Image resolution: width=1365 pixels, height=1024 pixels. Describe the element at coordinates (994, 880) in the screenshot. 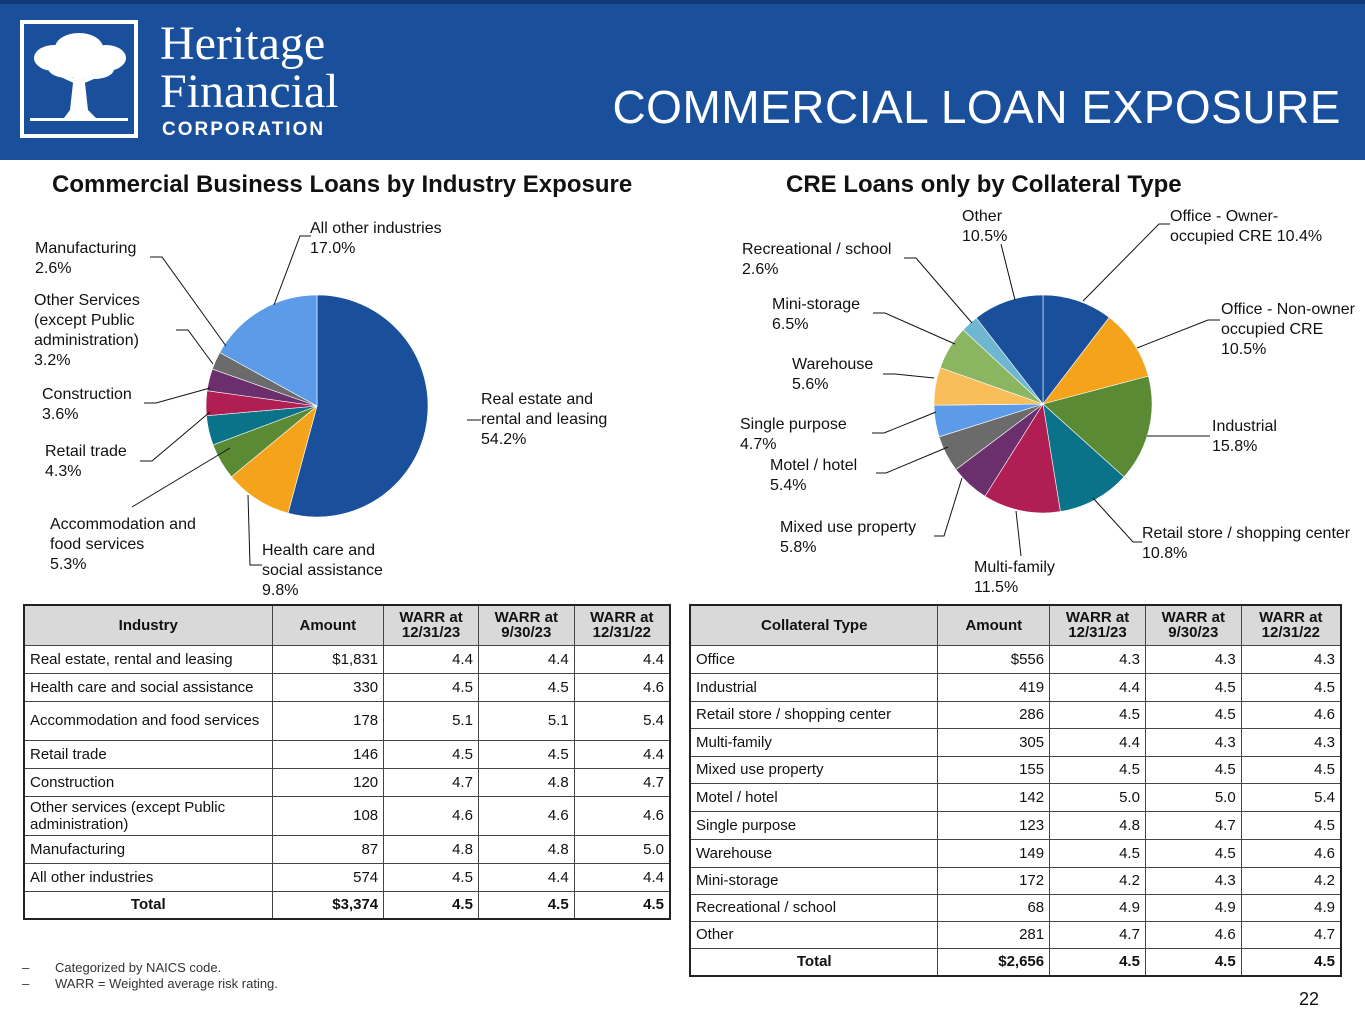

I see `table-cell: 172` at that location.